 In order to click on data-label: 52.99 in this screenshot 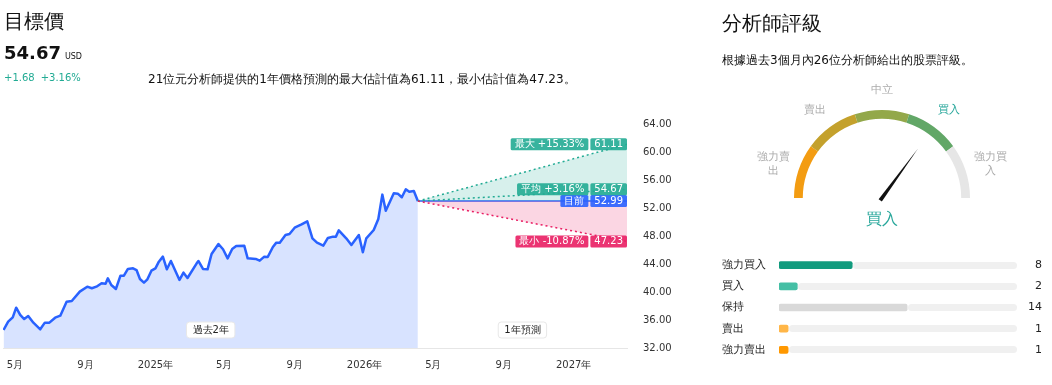, I will do `click(609, 200)`.